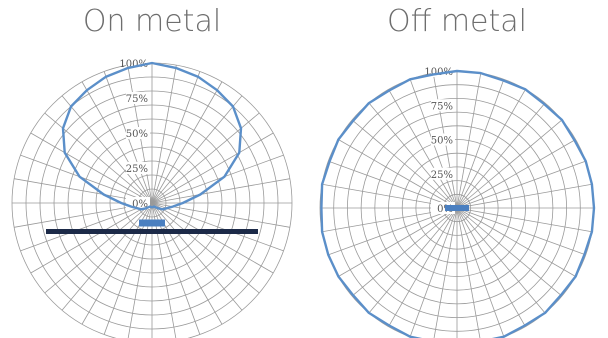  What do you see at coordinates (140, 204) in the screenshot?
I see `radial-tick-label: 0%` at bounding box center [140, 204].